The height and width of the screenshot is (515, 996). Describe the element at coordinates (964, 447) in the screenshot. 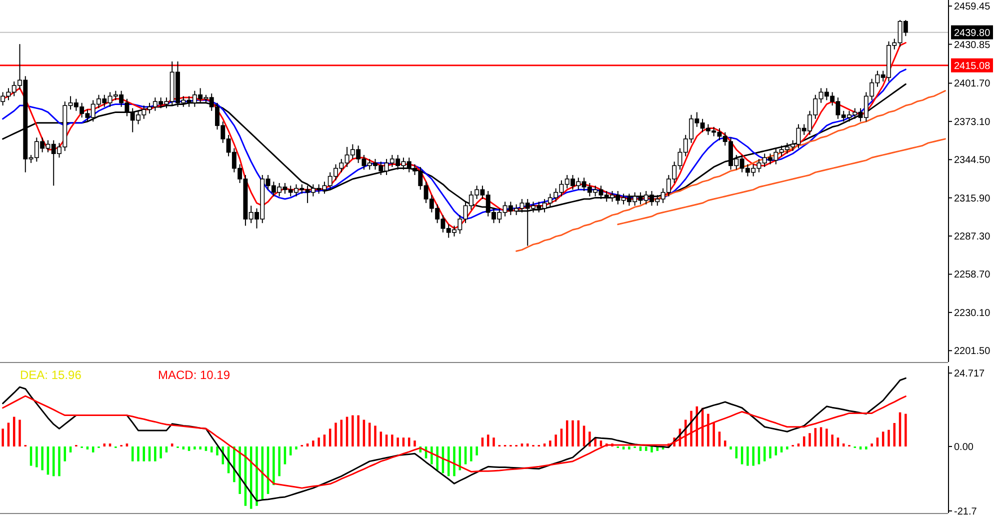

I see `y-tick-label: 0.00` at that location.